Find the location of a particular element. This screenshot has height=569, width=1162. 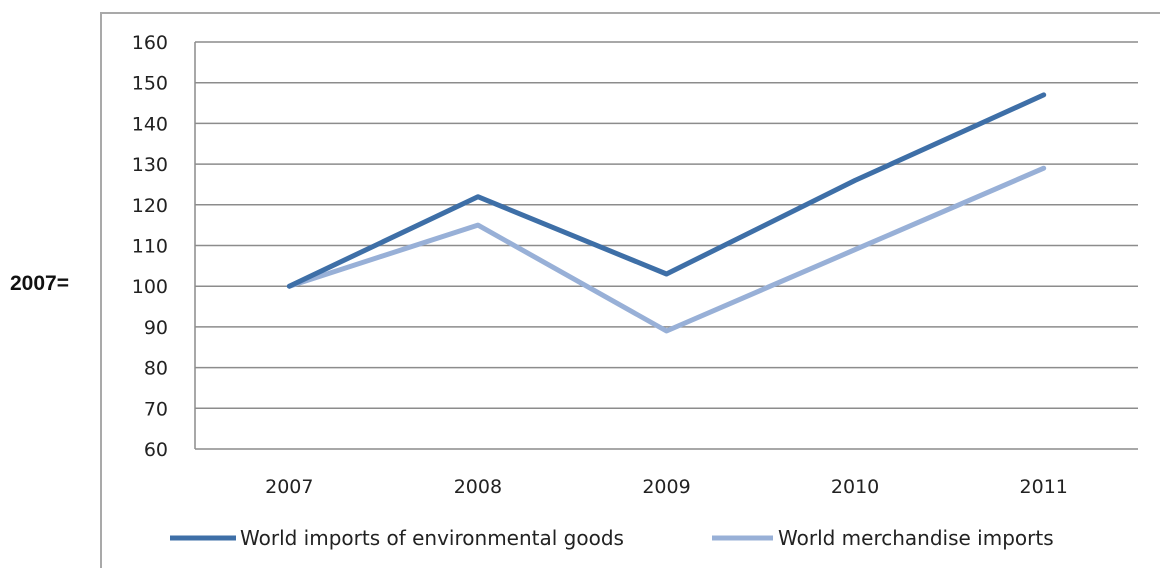

y-tick-label: 100 is located at coordinates (150, 287).